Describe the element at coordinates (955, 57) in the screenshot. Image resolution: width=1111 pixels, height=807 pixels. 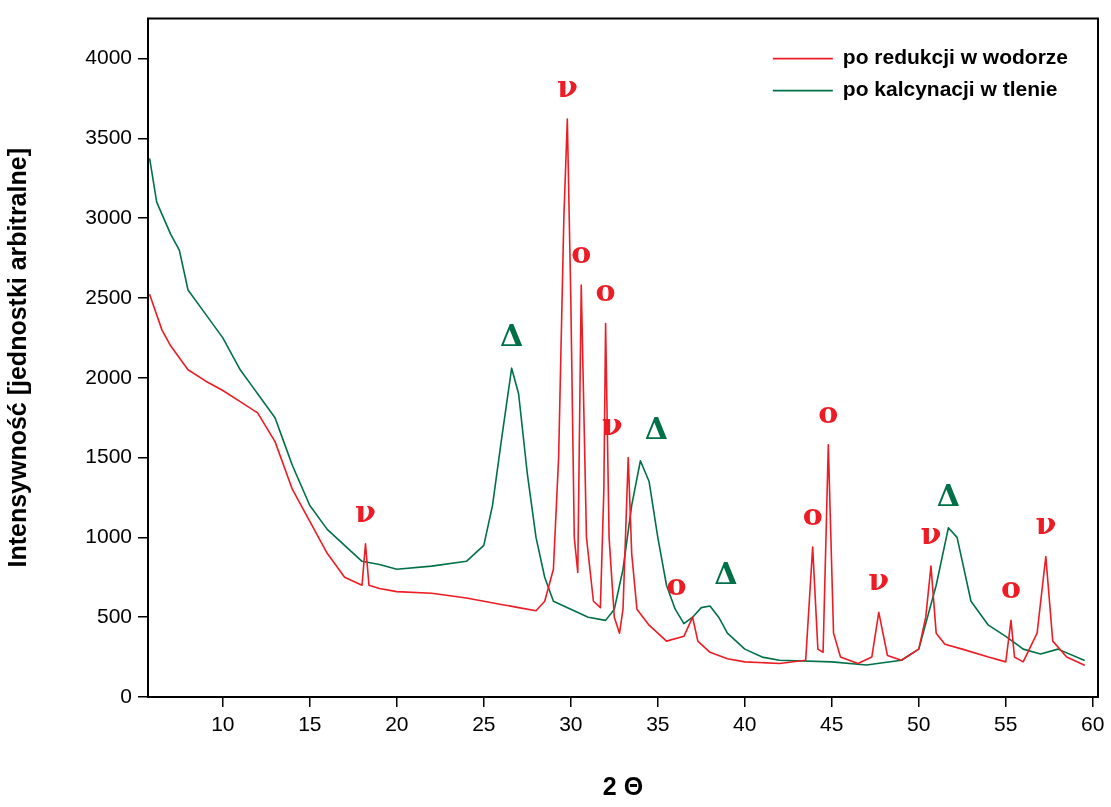
I see `legend-label: po redukcji w wodorze` at that location.